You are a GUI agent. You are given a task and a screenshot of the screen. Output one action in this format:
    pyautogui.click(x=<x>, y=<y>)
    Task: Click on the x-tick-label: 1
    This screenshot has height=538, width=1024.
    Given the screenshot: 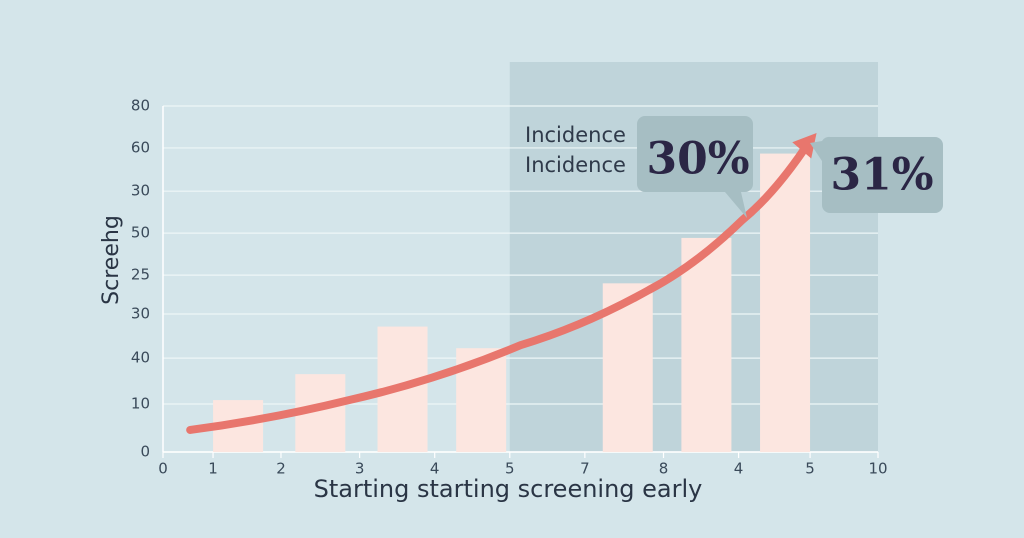 What is the action you would take?
    pyautogui.click(x=213, y=469)
    